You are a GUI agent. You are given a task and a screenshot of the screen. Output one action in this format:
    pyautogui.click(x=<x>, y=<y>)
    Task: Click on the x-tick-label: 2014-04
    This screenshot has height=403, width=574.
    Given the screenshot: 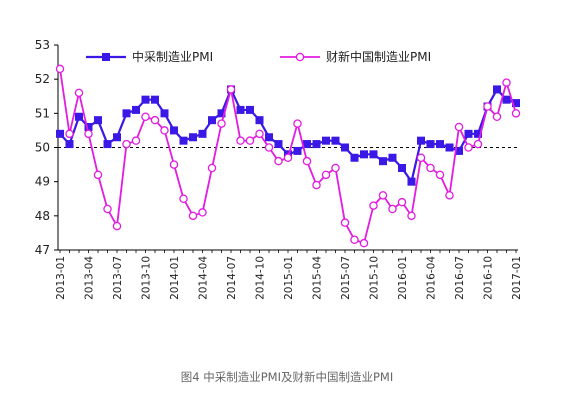 What is the action you would take?
    pyautogui.click(x=204, y=278)
    